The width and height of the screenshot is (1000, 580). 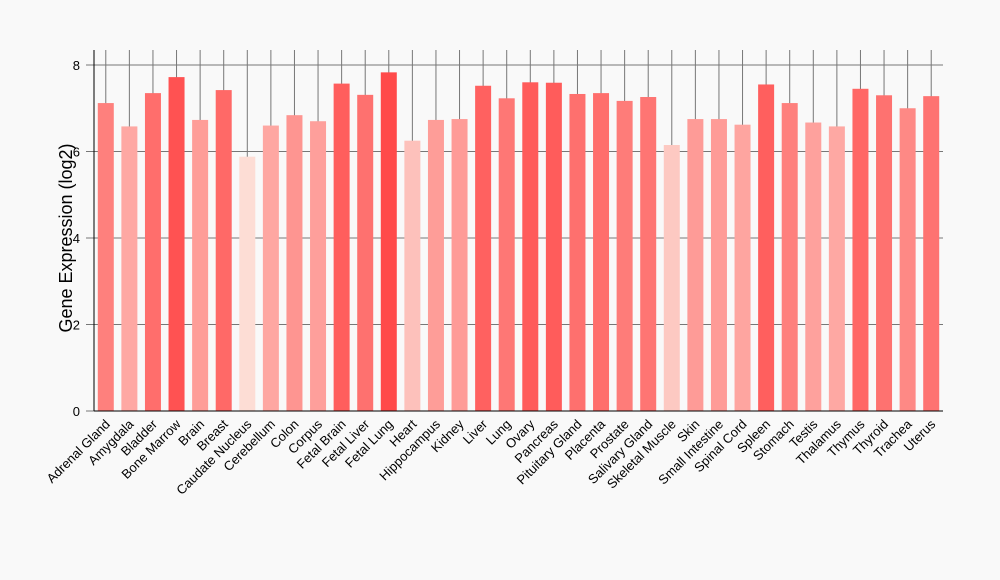 I want to click on y-axis-title: Gene Expression (log2), so click(x=66, y=237).